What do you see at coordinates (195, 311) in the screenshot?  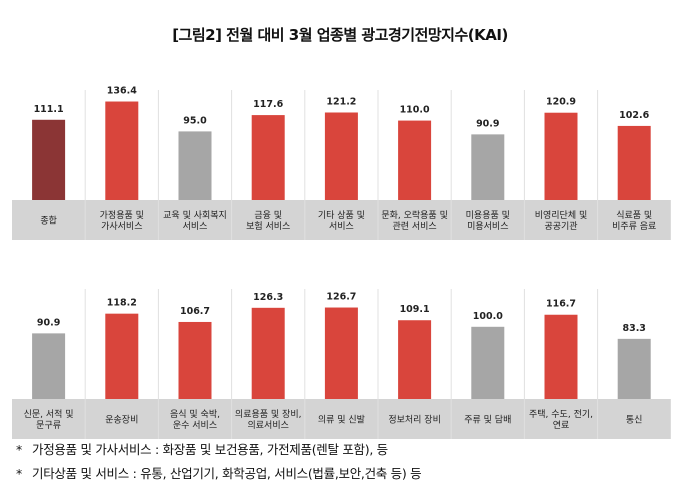 I see `chart-bottom-value-label-2: 106.7` at bounding box center [195, 311].